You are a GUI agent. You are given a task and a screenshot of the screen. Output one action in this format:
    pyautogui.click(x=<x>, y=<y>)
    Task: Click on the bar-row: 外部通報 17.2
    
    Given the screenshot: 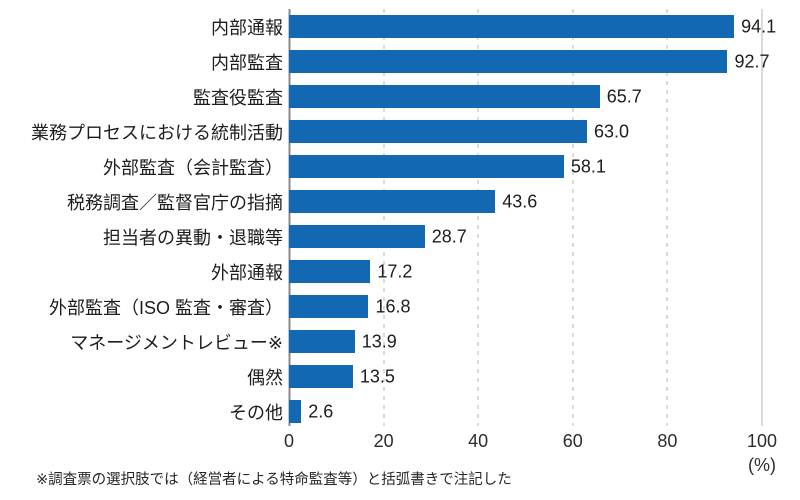 What is the action you would take?
    pyautogui.click(x=381, y=271)
    